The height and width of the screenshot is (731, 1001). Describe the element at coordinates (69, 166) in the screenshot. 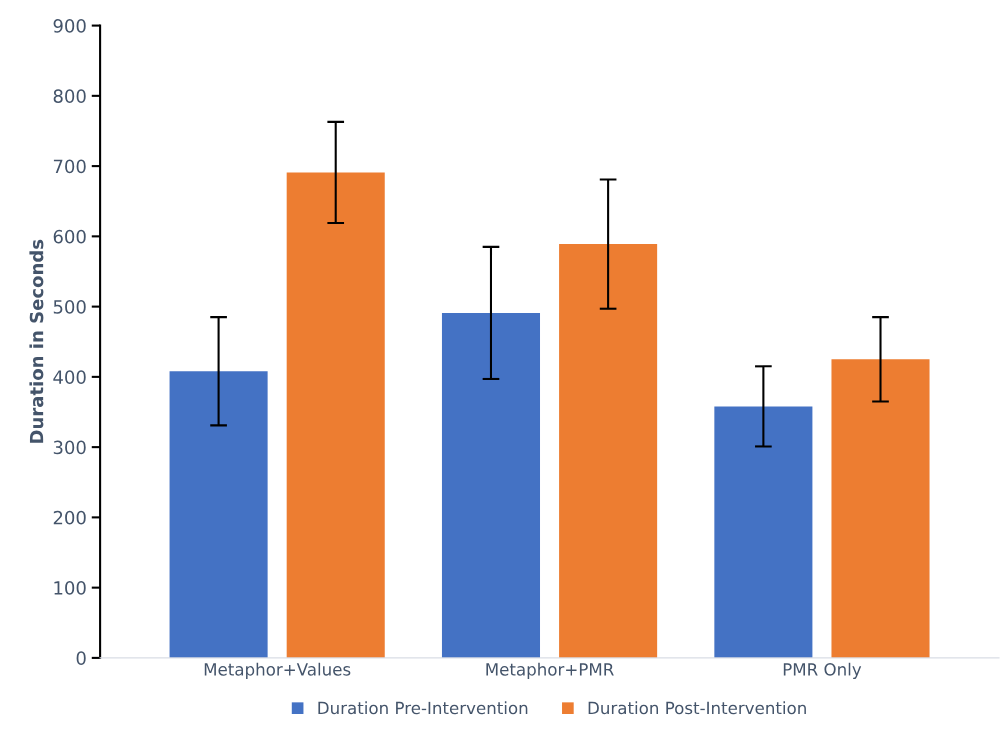

I see `y-tick-label: 700` at that location.